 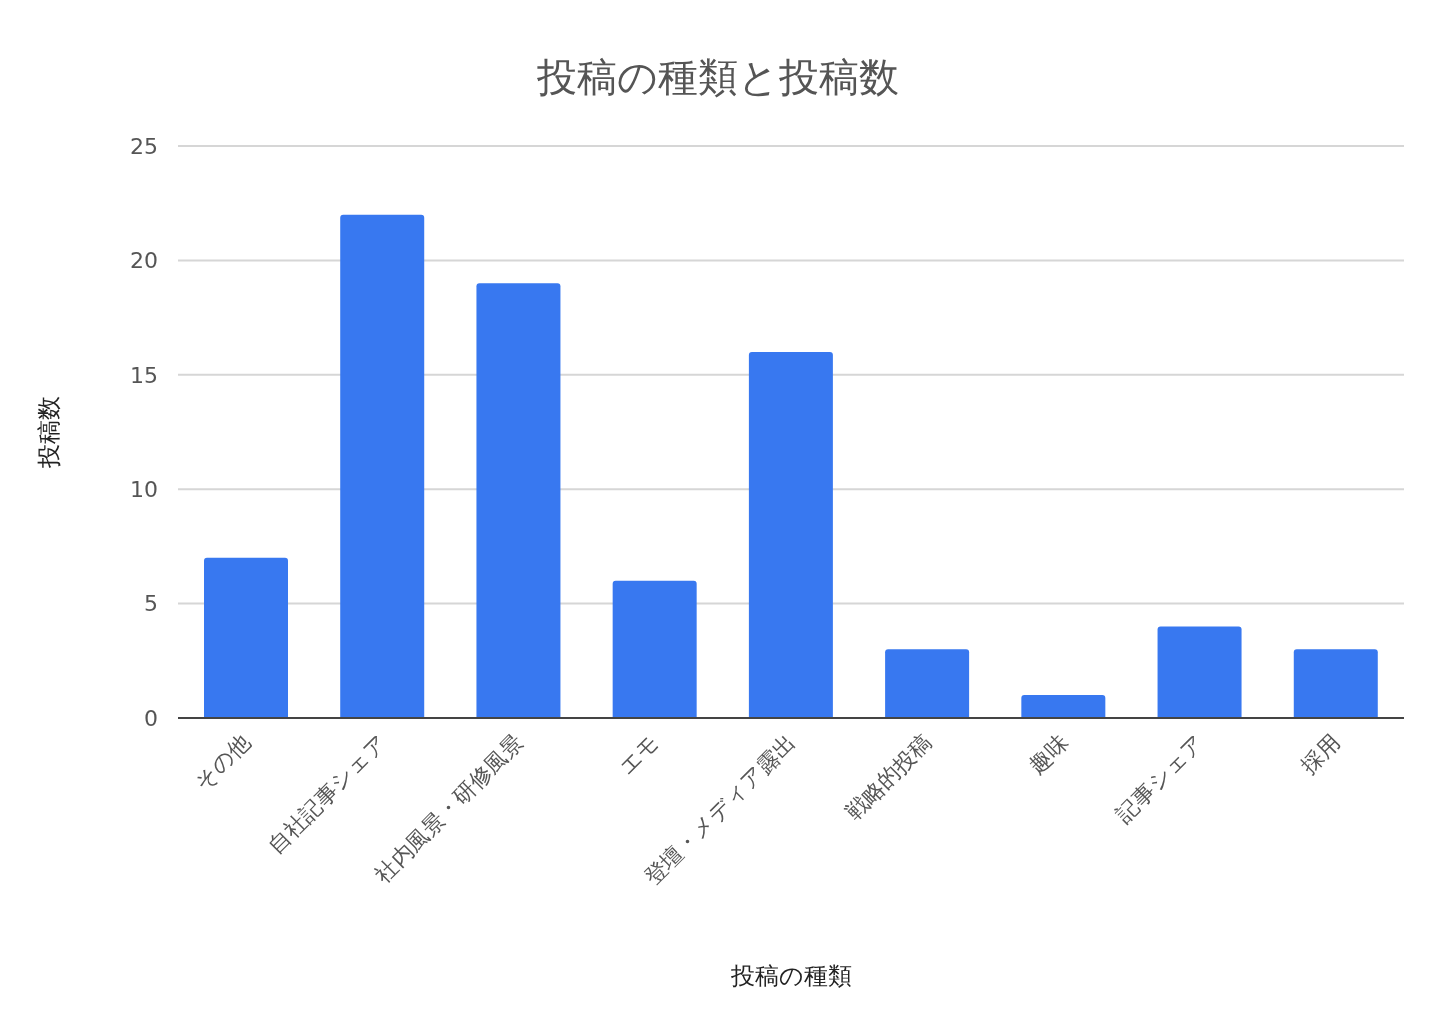 What do you see at coordinates (888, 777) in the screenshot?
I see `x-tick-label: 戦略的投稿` at bounding box center [888, 777].